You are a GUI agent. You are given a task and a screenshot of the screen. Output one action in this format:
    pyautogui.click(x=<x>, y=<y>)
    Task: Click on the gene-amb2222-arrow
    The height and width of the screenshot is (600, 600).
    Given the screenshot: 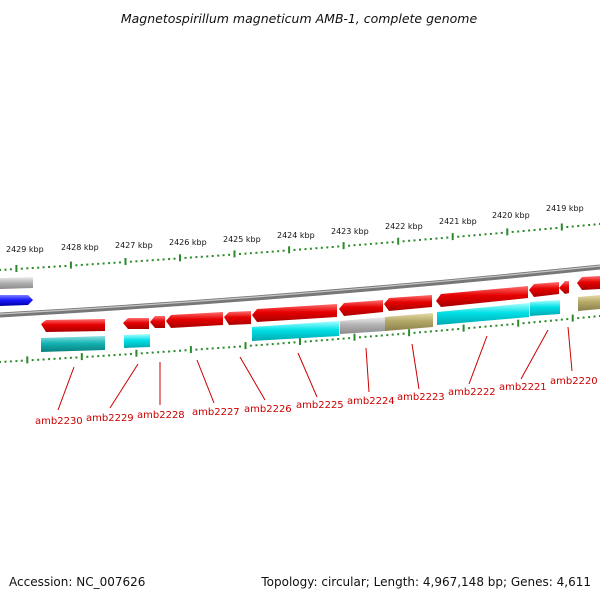 What is the action you would take?
    pyautogui.click(x=482, y=296)
    